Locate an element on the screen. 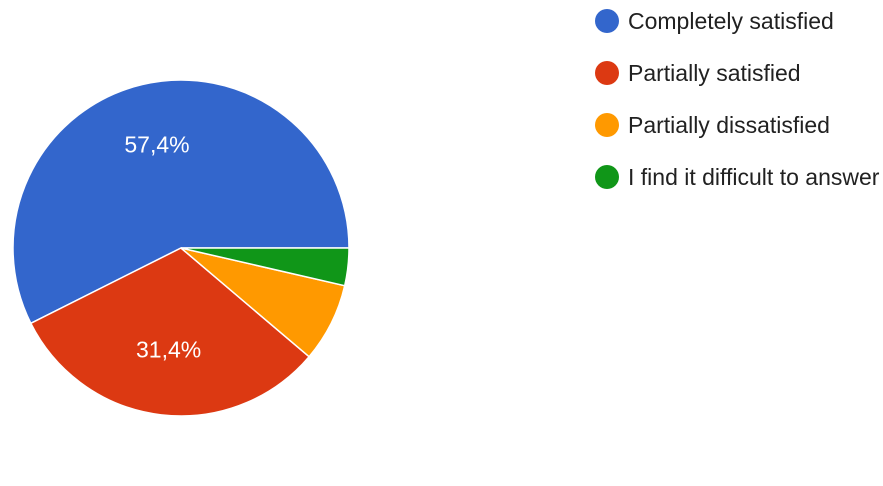 Image resolution: width=883 pixels, height=486 pixels. legend-item-partially-dissatisfied: Partially dissatisfied is located at coordinates (737, 125).